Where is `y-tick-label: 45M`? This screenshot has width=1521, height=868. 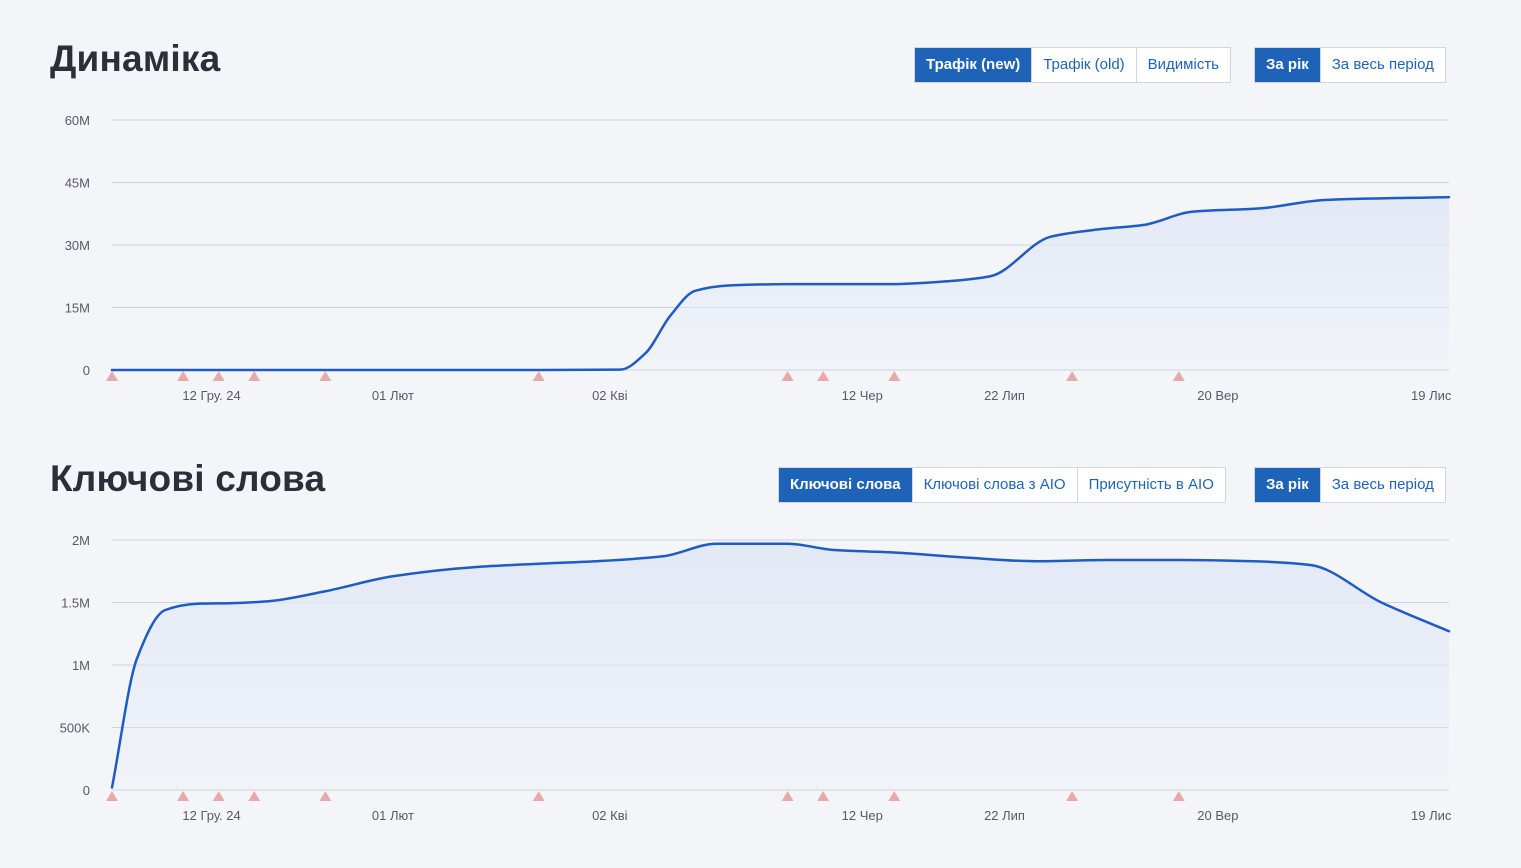 y-tick-label: 45M is located at coordinates (77, 183).